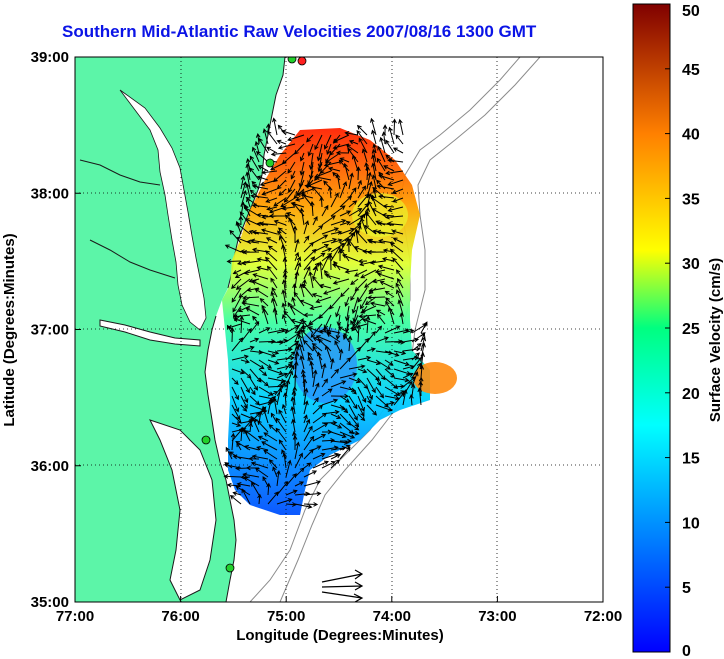  Describe the element at coordinates (50, 602) in the screenshot. I see `y-tick-label: 35:00` at that location.